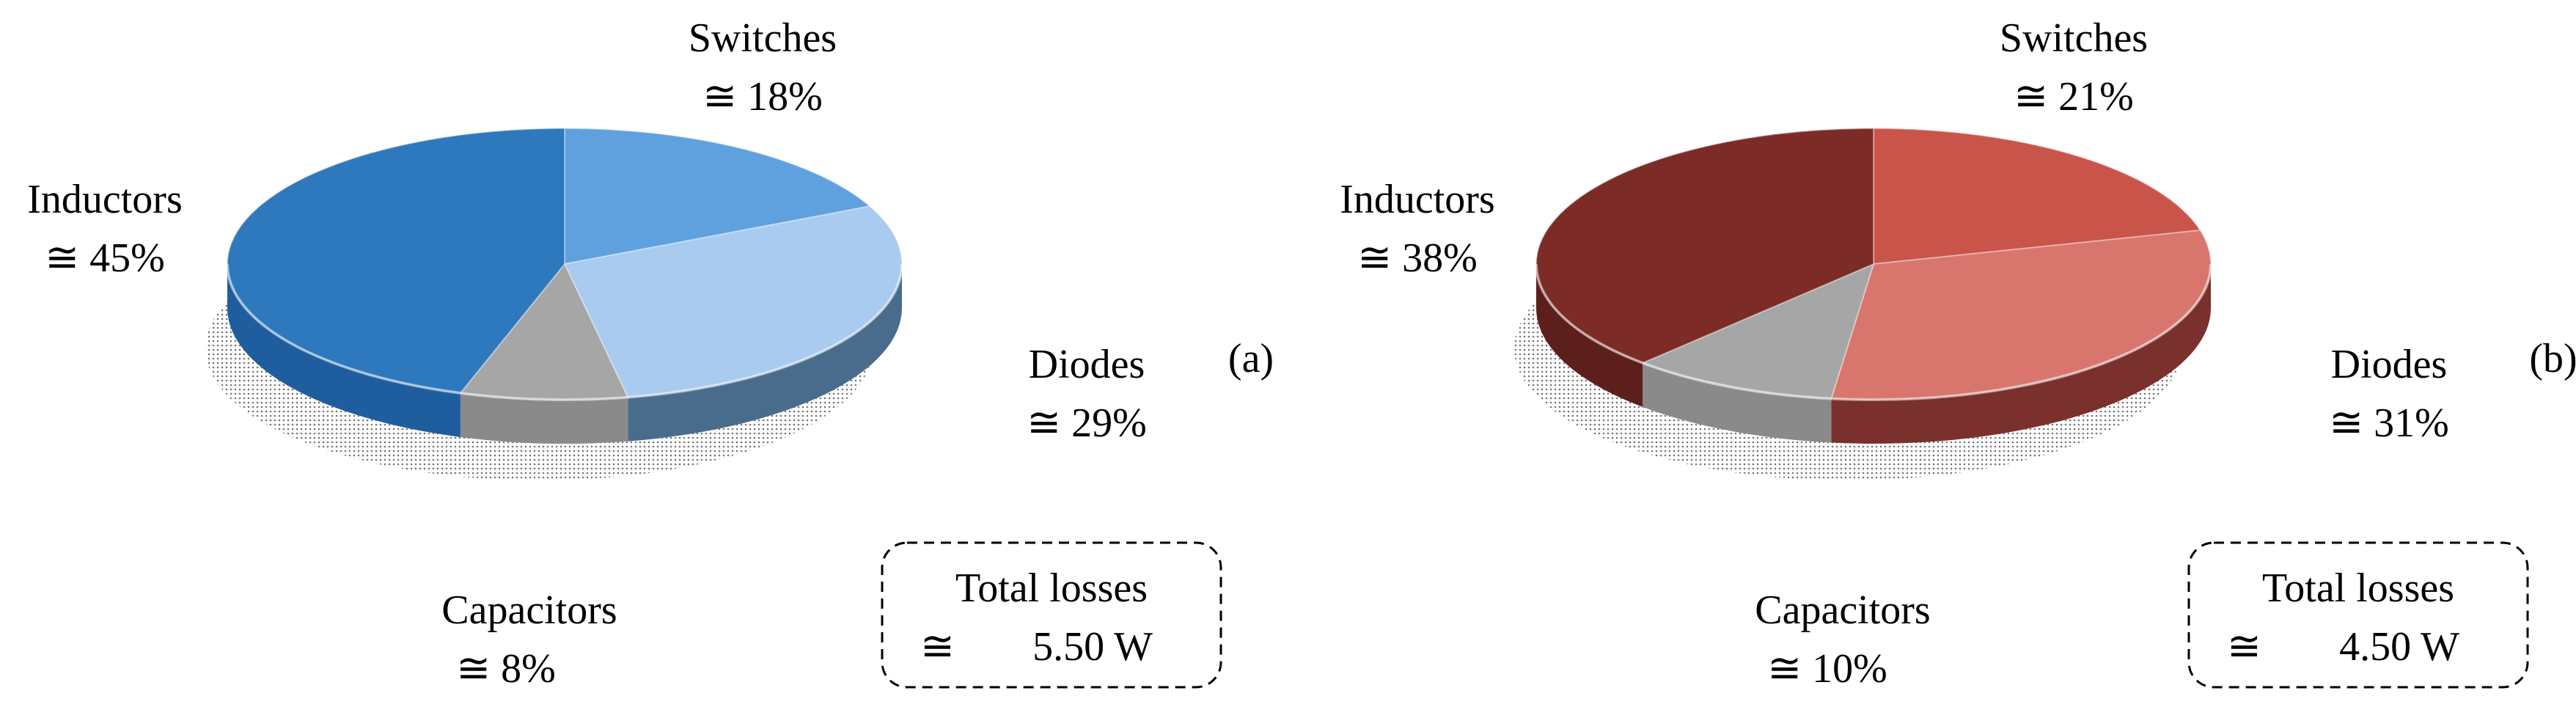  Describe the element at coordinates (2553, 358) in the screenshot. I see `panel-label-b: (b)` at that location.